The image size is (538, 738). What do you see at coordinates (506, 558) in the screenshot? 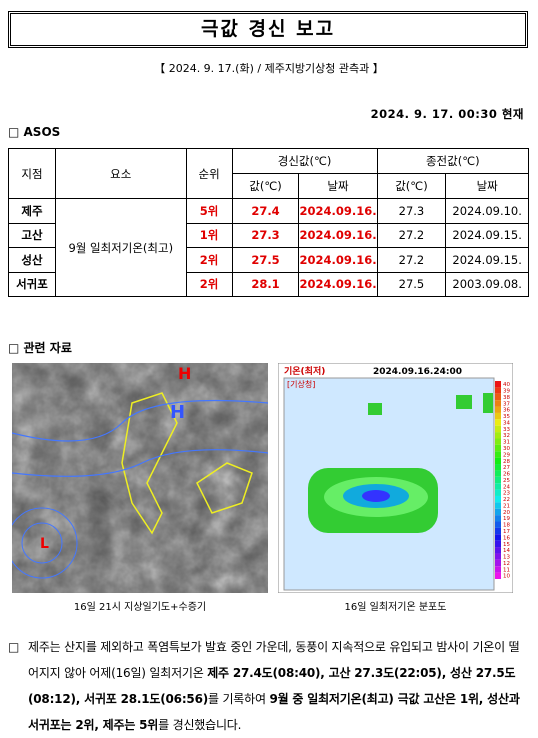
I see `colorbar-label: 13` at bounding box center [506, 558].